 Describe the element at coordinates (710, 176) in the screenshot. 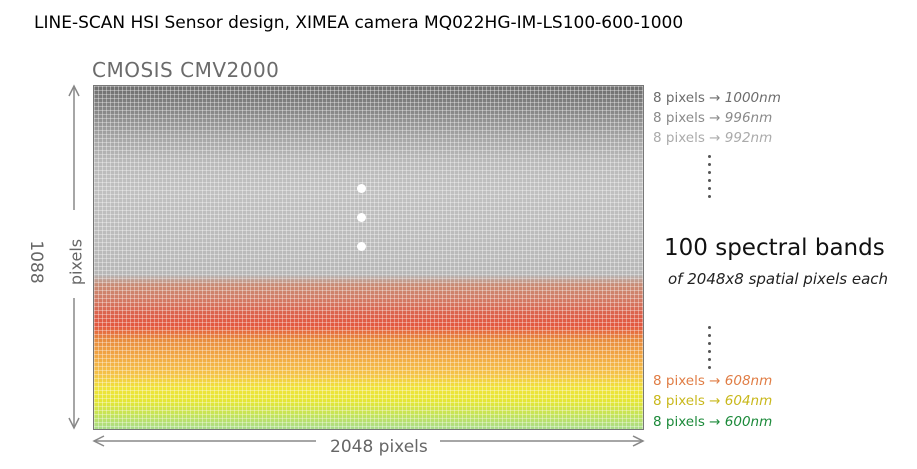

I see `vertical-ellipsis-top` at that location.